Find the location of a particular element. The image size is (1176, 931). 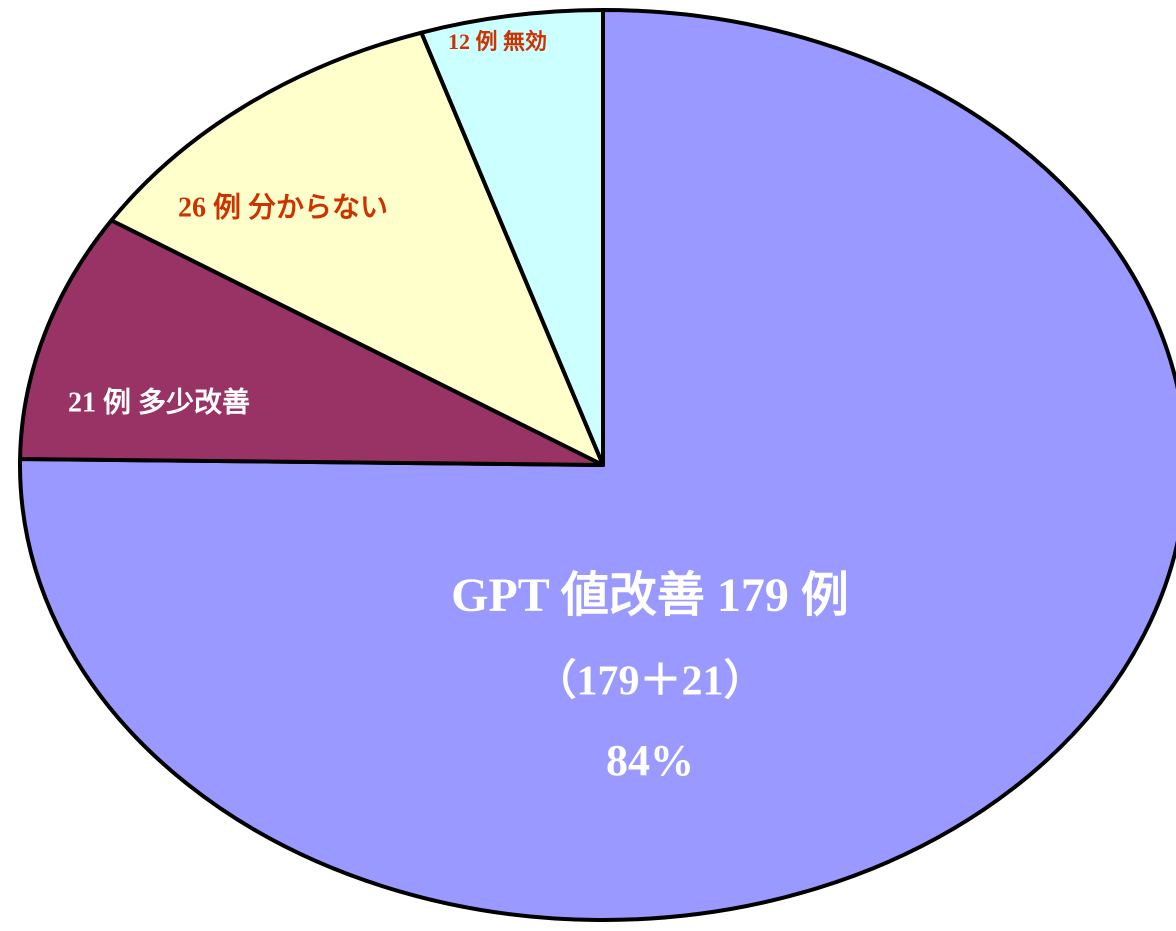

slice-label: GPT 値改善 179 例 is located at coordinates (650, 595).